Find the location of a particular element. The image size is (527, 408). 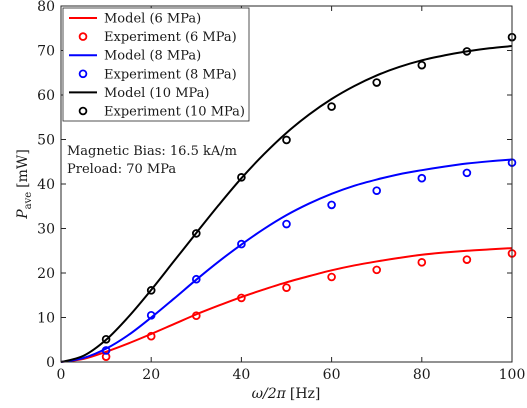

y-axis-label-unit: [mW] is located at coordinates (23, 168).